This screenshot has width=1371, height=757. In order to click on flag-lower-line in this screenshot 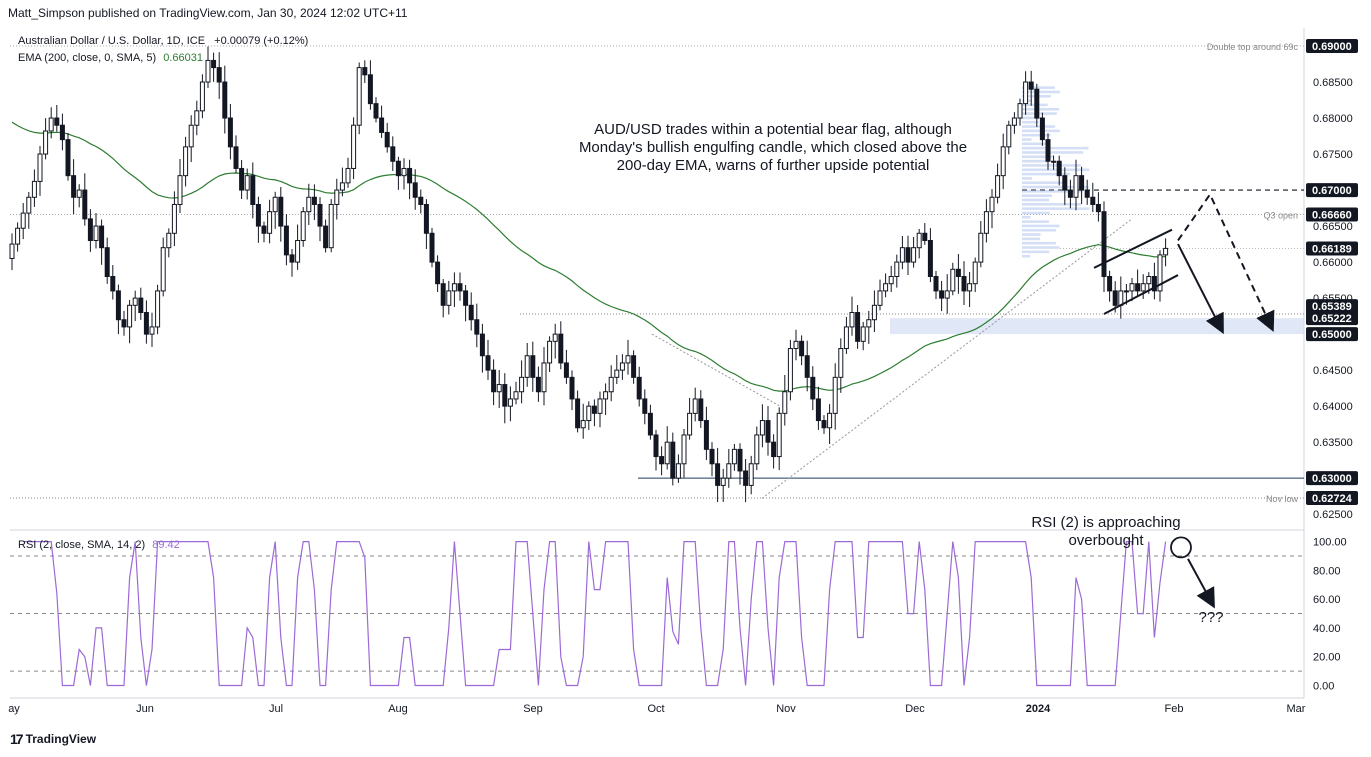, I will do `click(1141, 294)`.